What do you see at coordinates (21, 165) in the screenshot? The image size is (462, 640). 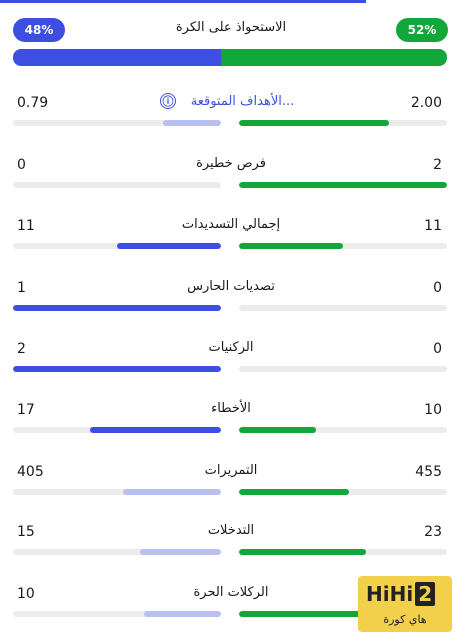 I see `stat-away-value: 0` at bounding box center [21, 165].